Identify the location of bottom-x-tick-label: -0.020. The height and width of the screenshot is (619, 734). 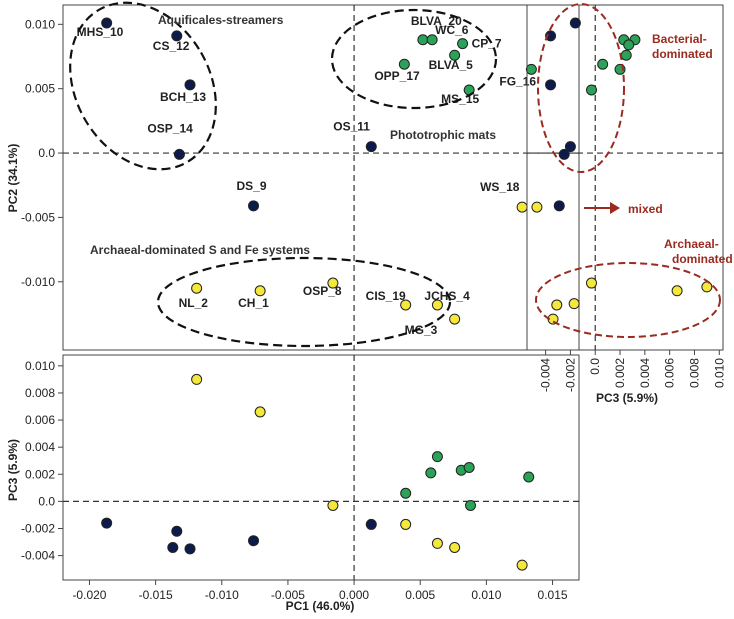
(89, 595).